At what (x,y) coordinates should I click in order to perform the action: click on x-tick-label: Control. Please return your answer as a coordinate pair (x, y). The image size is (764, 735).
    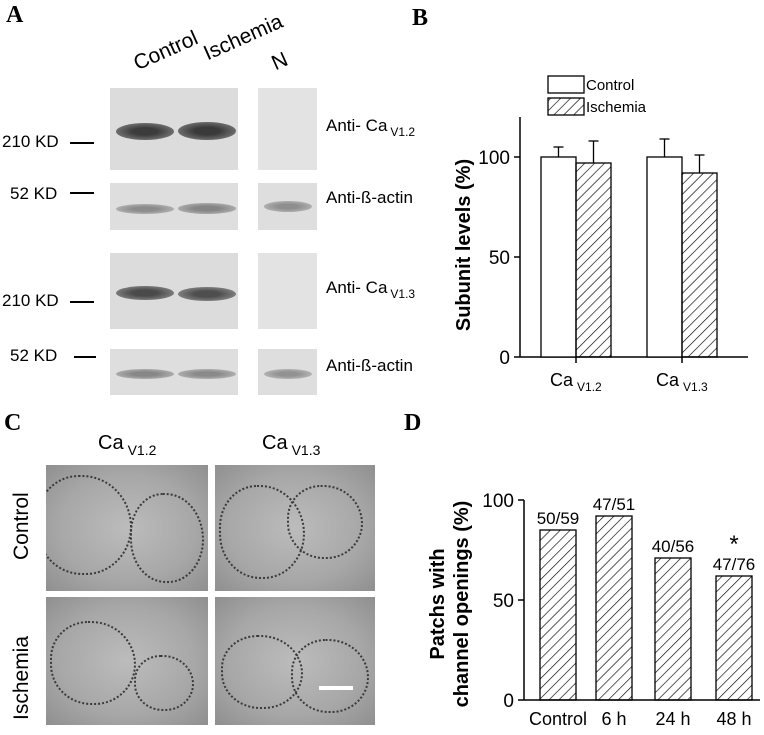
    Looking at the image, I should click on (558, 719).